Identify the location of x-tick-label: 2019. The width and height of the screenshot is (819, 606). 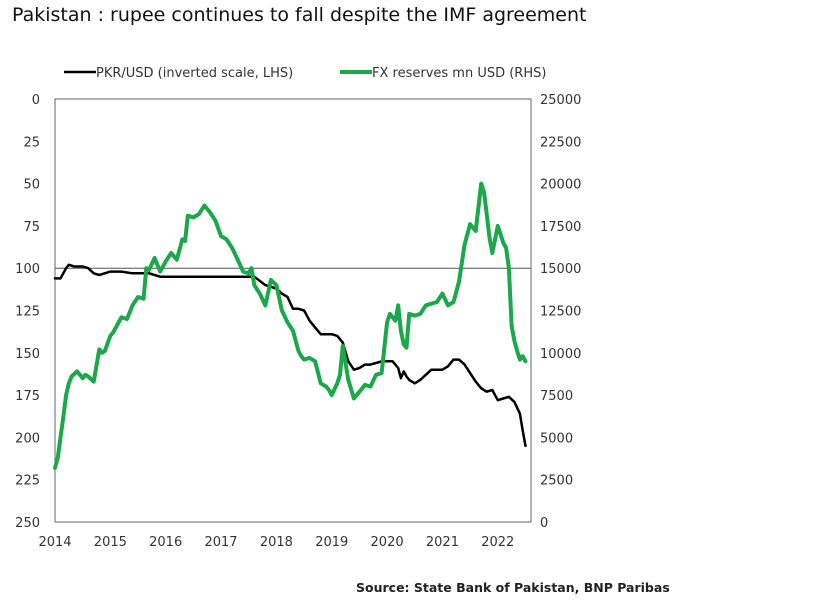
(331, 542).